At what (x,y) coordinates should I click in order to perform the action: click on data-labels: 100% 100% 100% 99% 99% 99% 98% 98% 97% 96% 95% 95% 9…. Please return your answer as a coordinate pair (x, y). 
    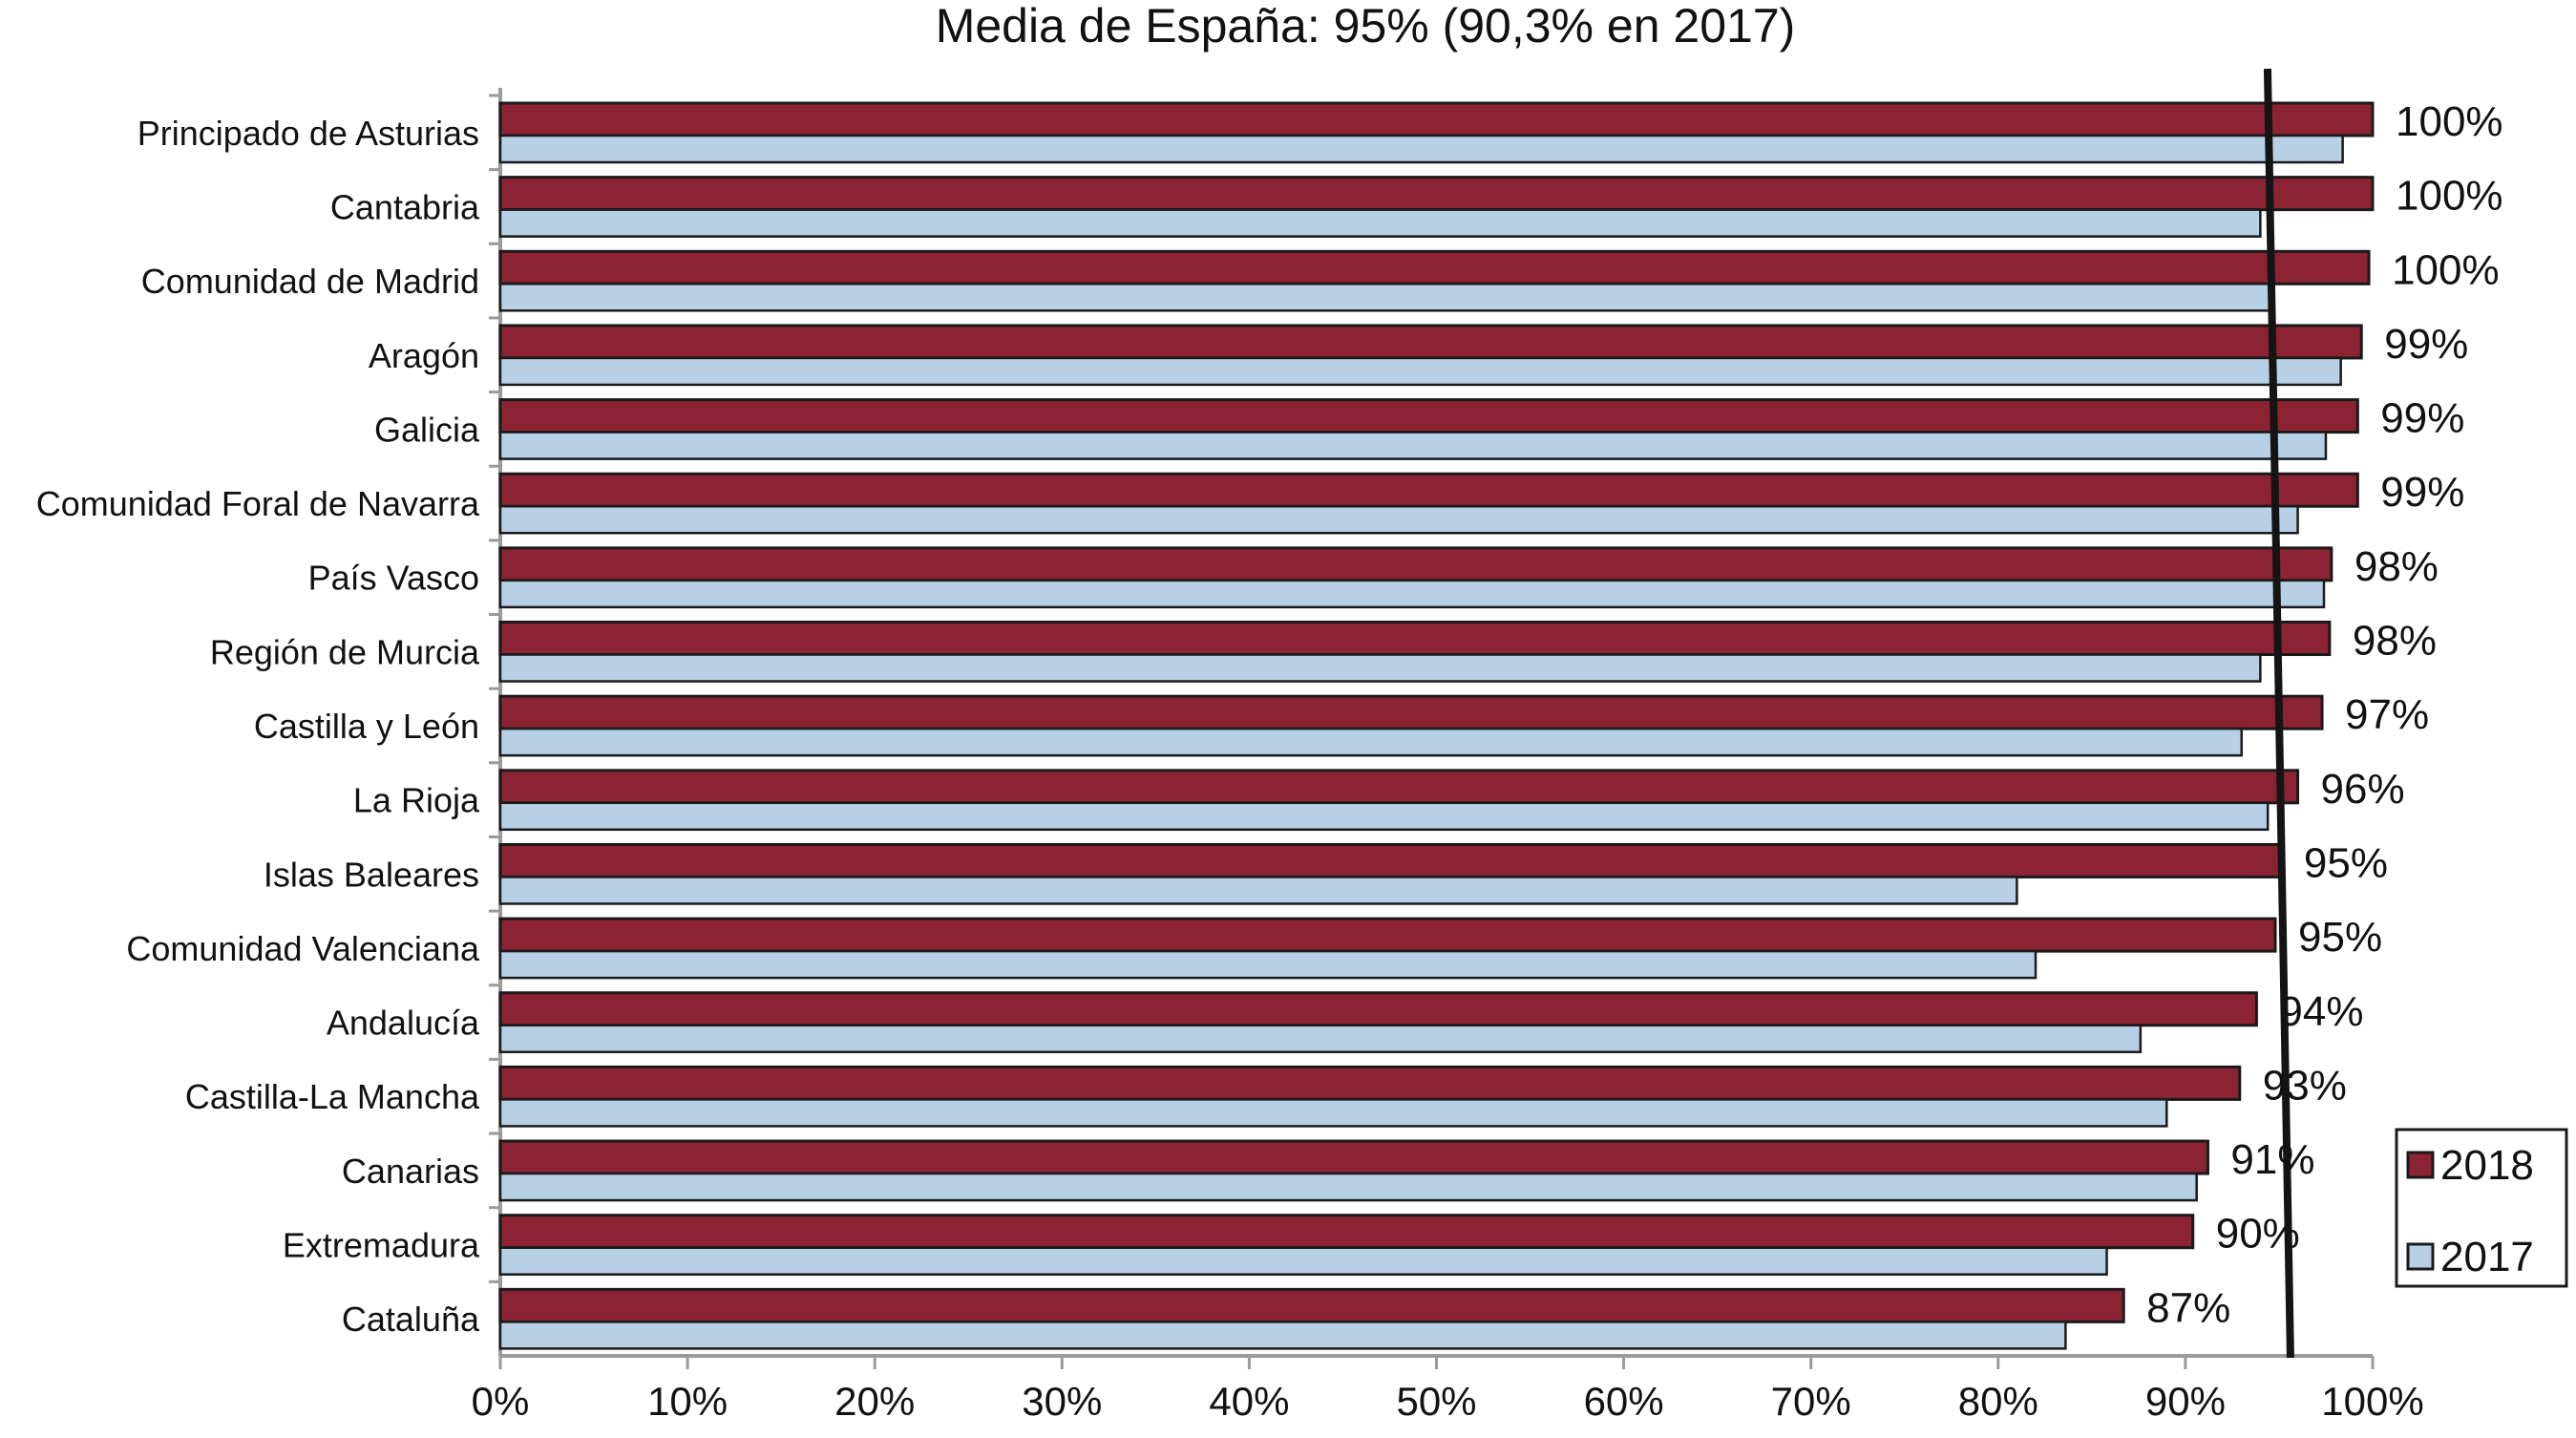
    Looking at the image, I should click on (2324, 714).